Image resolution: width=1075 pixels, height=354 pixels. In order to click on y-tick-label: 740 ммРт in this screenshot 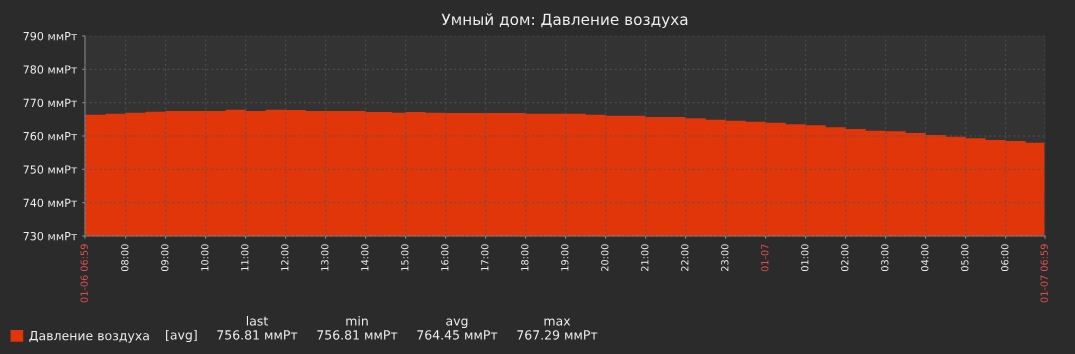, I will do `click(50, 203)`.